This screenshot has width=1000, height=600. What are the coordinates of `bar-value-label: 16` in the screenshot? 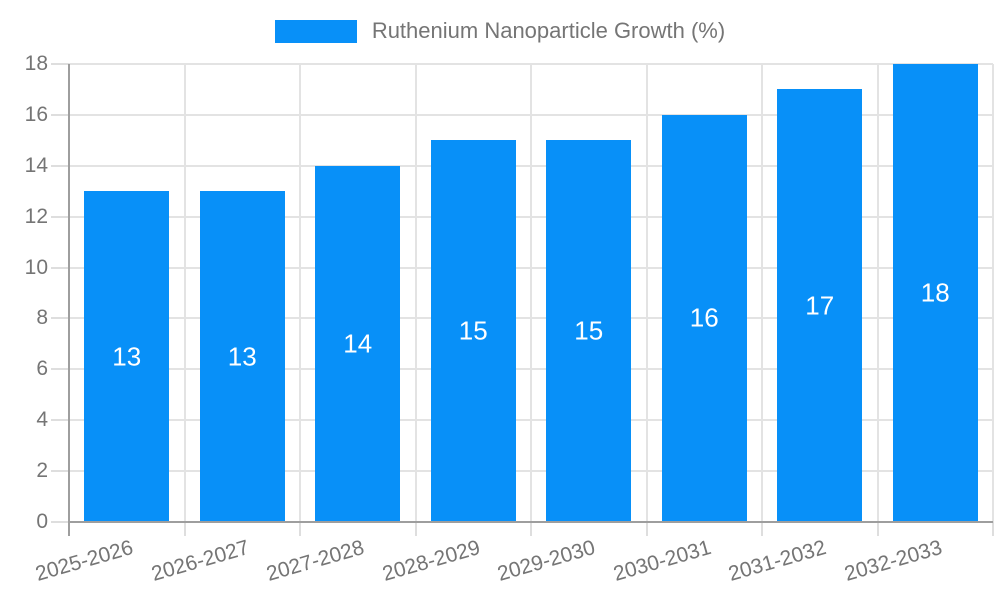 It's located at (704, 317).